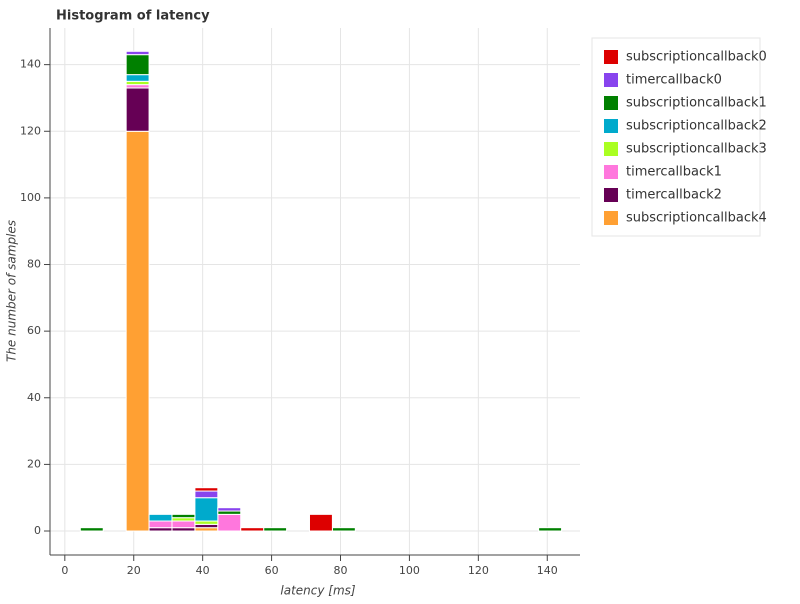 The width and height of the screenshot is (800, 604). What do you see at coordinates (674, 80) in the screenshot?
I see `legend-label: timercallback0` at bounding box center [674, 80].